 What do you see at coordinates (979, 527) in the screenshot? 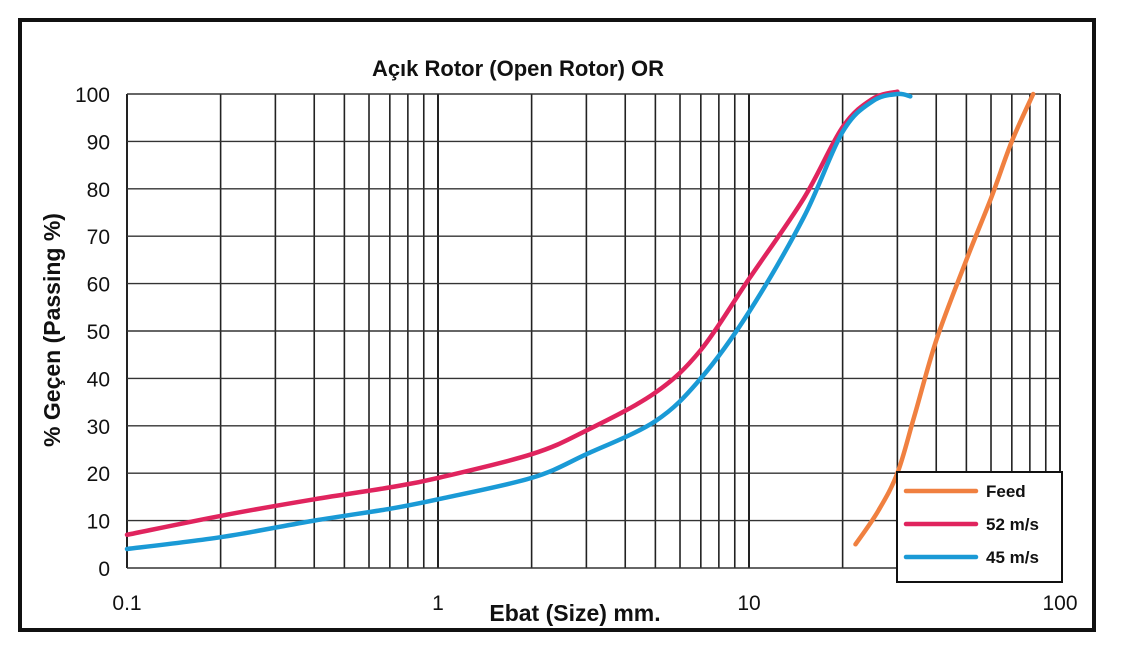
I see `legend: Feed 52 m/s 45 m/s` at bounding box center [979, 527].